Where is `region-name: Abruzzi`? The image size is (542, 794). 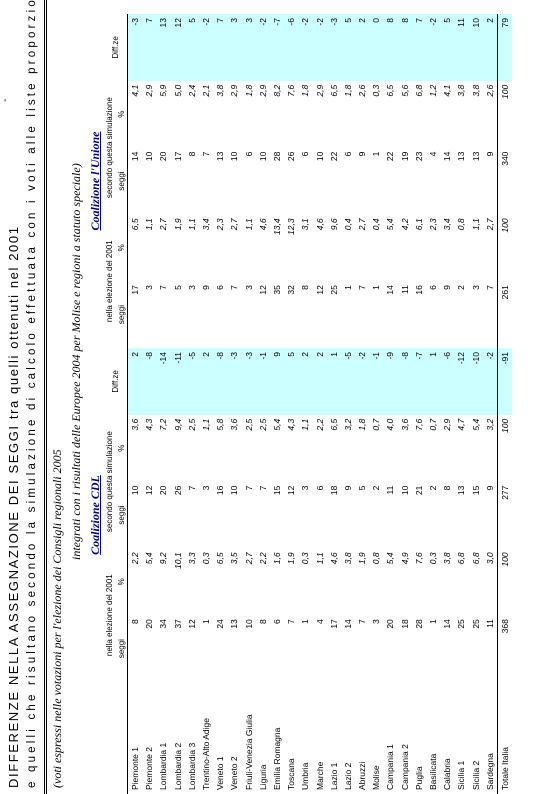 region-name: Abruzzi is located at coordinates (362, 775).